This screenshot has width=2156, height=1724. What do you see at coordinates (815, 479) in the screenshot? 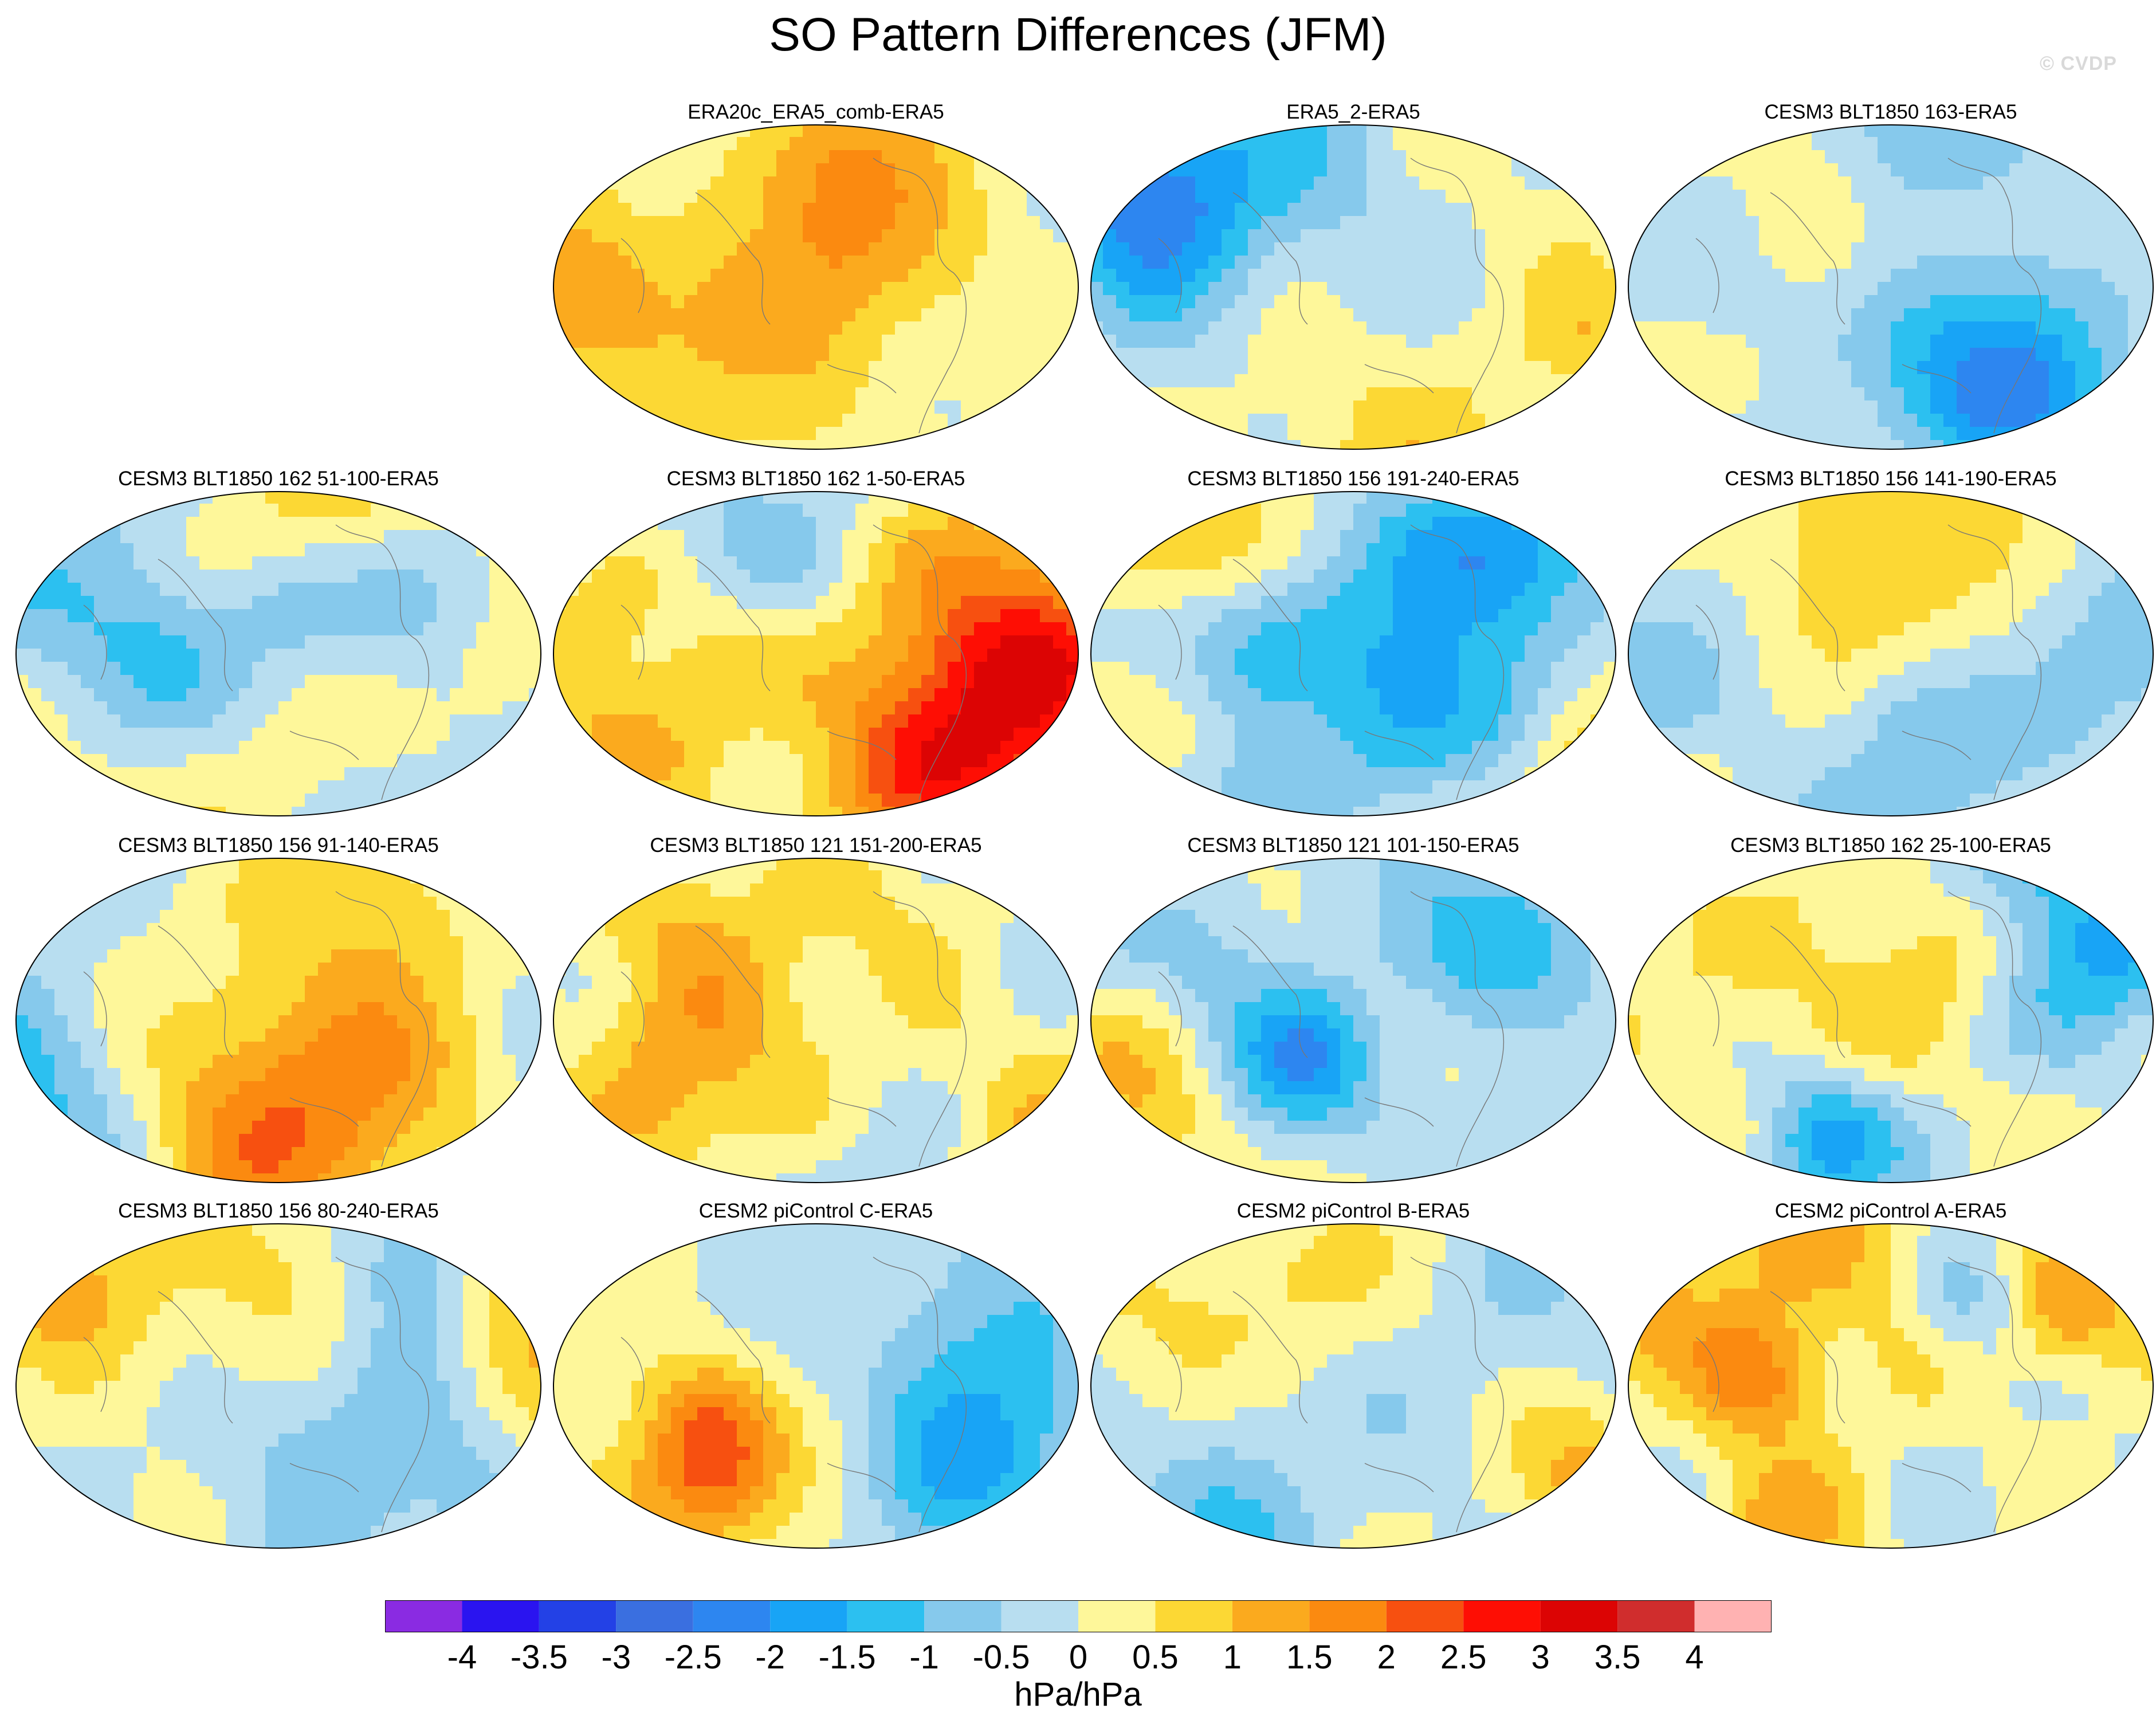
I see `panel-title: CESM3 BLT1850 162 1-50-ERA5` at bounding box center [815, 479].